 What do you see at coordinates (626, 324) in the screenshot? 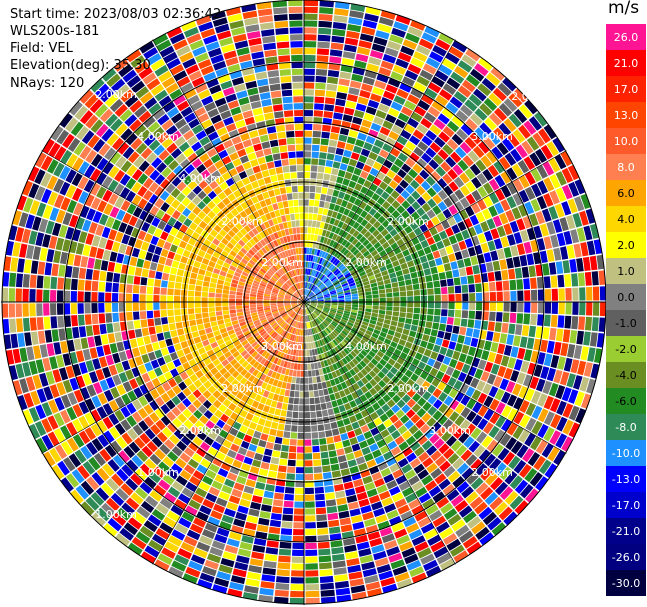
I see `colorbar-tick-label: -1.0` at bounding box center [626, 324].